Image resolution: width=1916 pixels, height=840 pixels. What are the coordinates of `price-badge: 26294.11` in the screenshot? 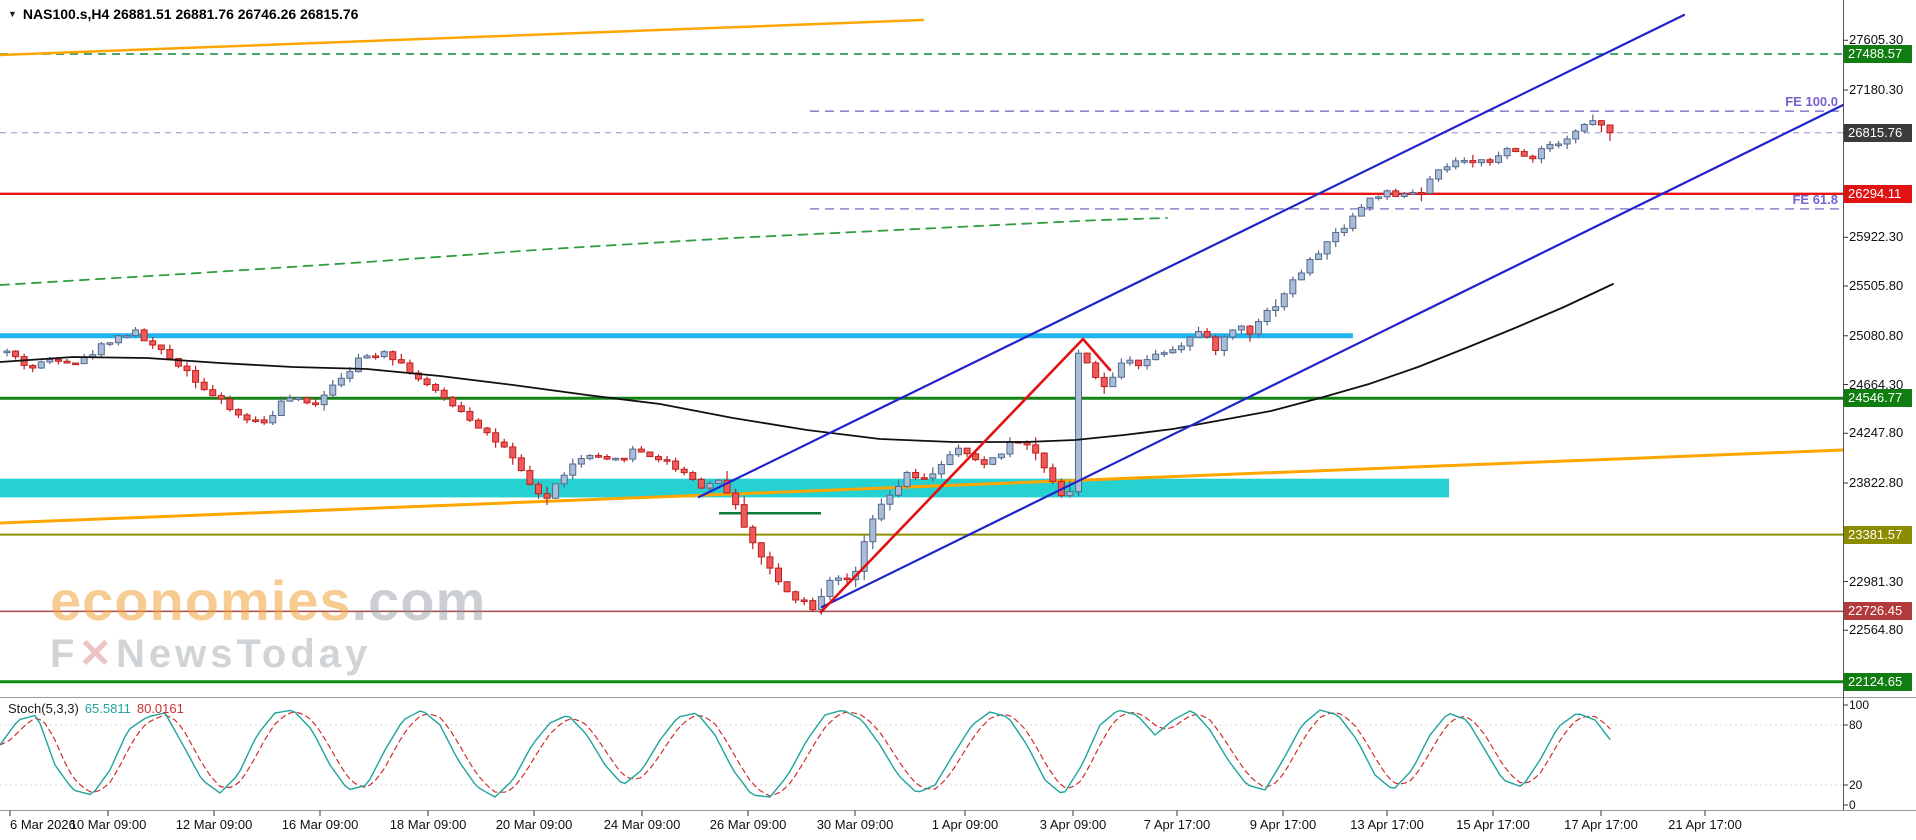 It's located at (1878, 193).